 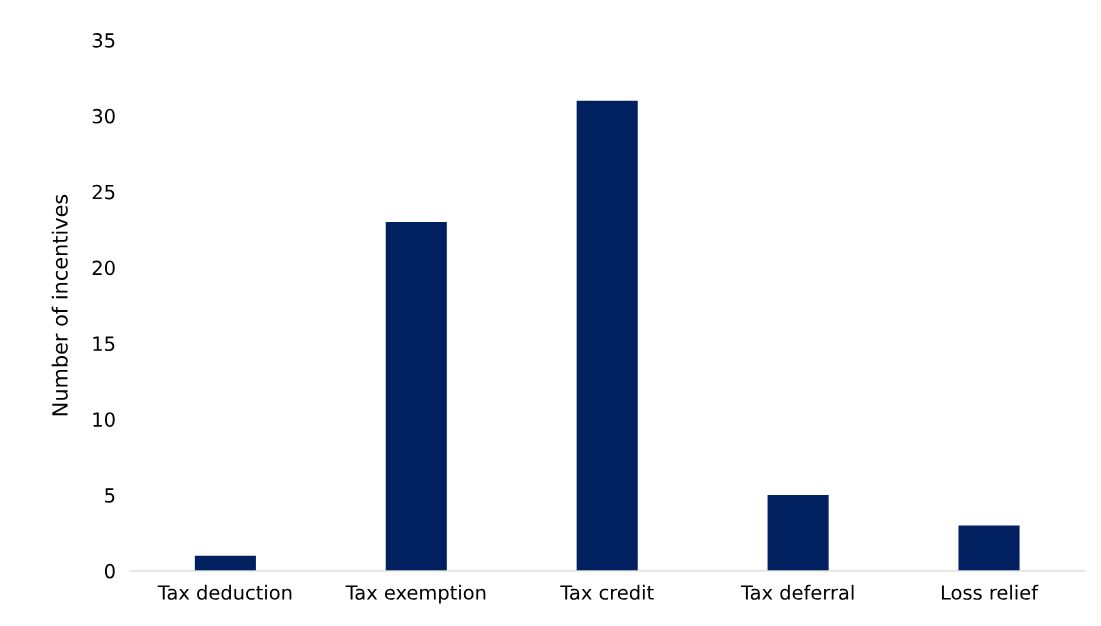 What do you see at coordinates (109, 571) in the screenshot?
I see `y-tick-label: 0` at bounding box center [109, 571].